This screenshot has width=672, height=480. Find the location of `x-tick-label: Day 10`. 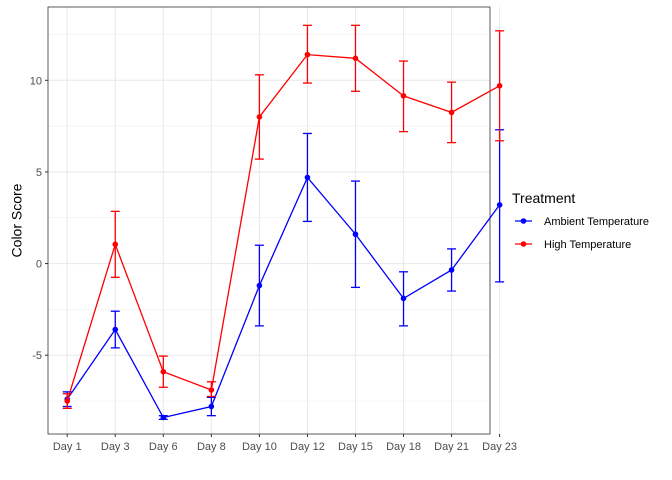

x-tick-label: Day 10 is located at coordinates (259, 447).